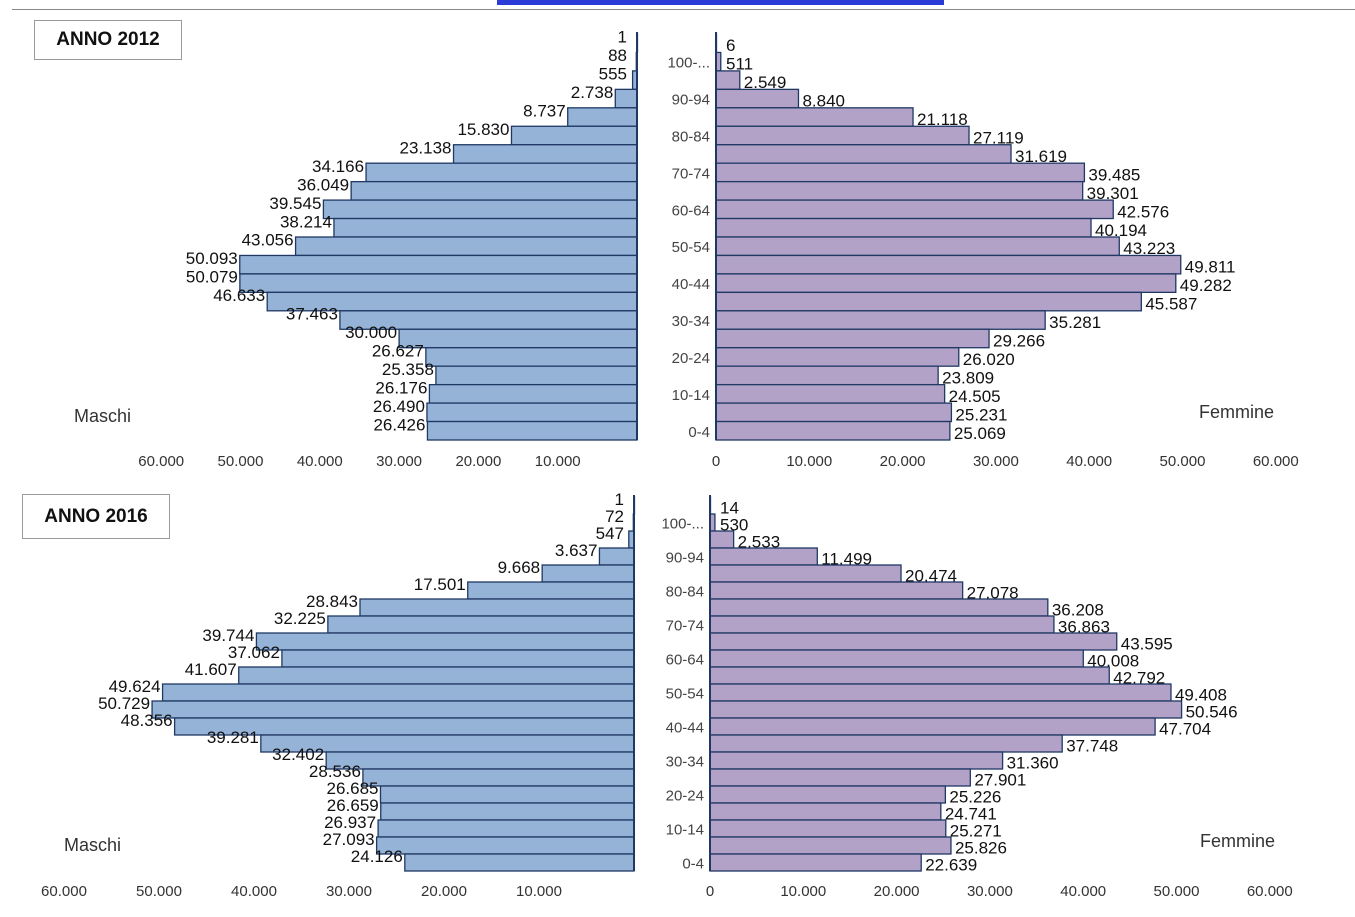 This screenshot has width=1355, height=917. Describe the element at coordinates (614, 516) in the screenshot. I see `male-value-label: 72` at that location.